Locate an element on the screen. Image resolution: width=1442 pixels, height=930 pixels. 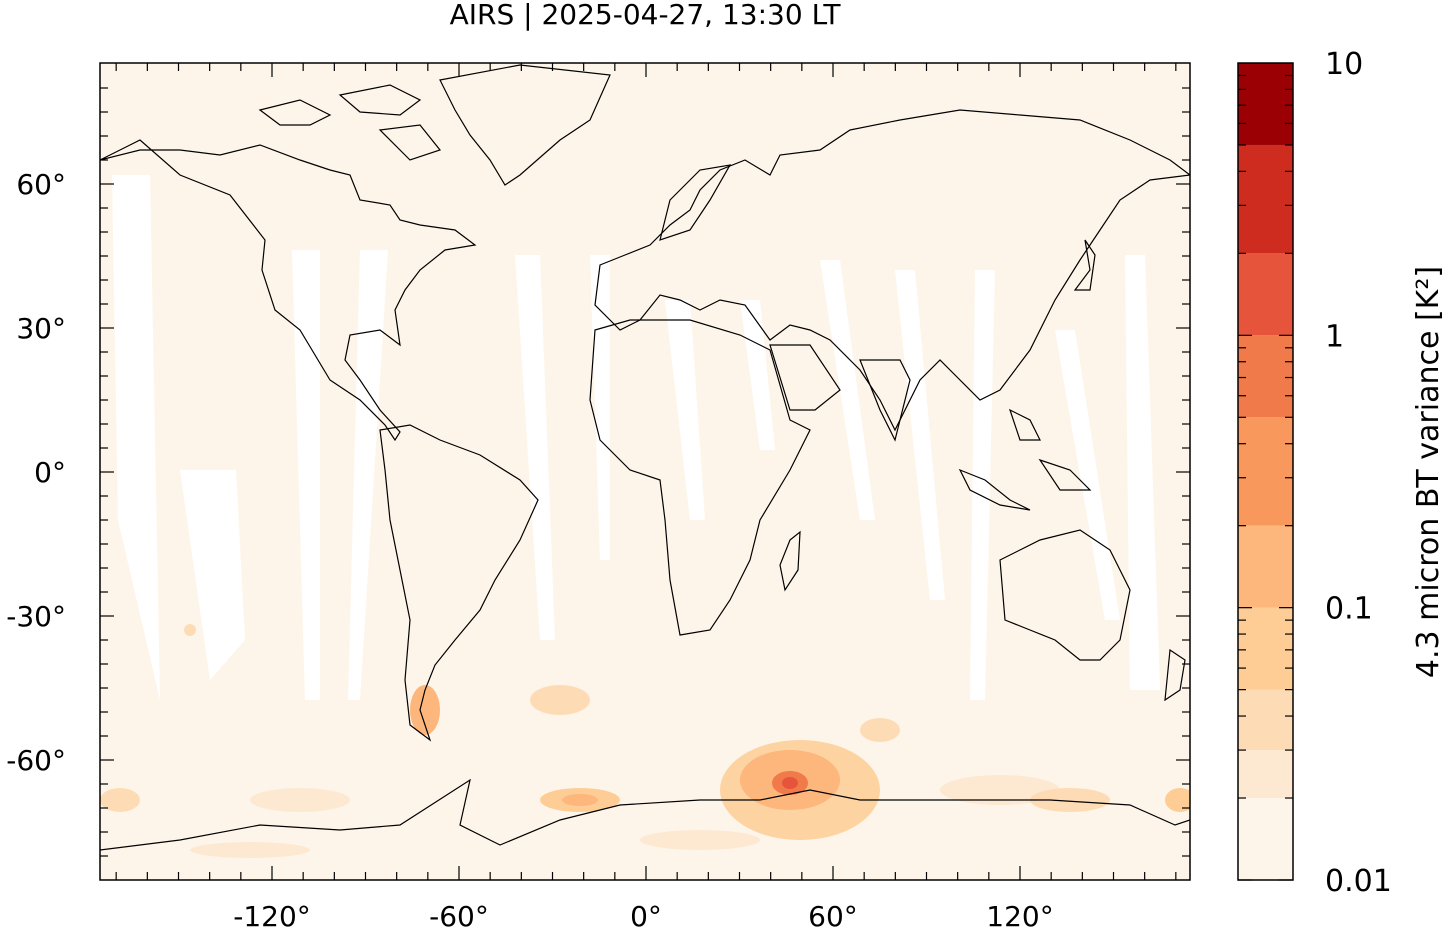
y-tick-label: 60° is located at coordinates (41, 184).